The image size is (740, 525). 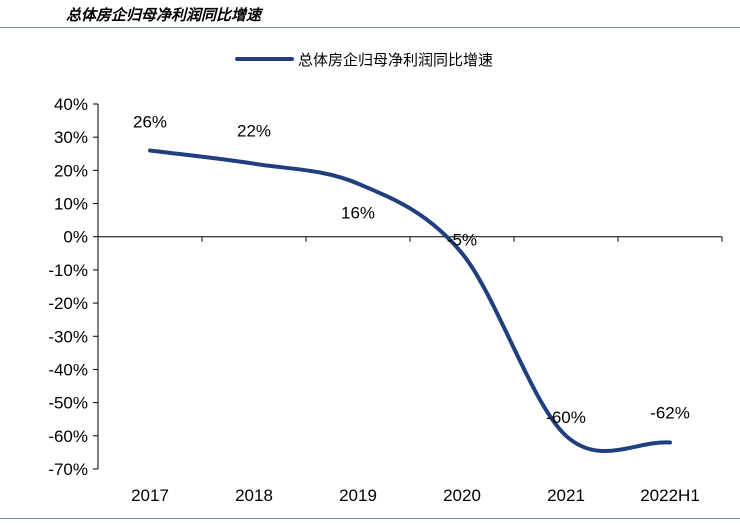 What do you see at coordinates (68, 336) in the screenshot?
I see `y-tick-label: -30%` at bounding box center [68, 336].